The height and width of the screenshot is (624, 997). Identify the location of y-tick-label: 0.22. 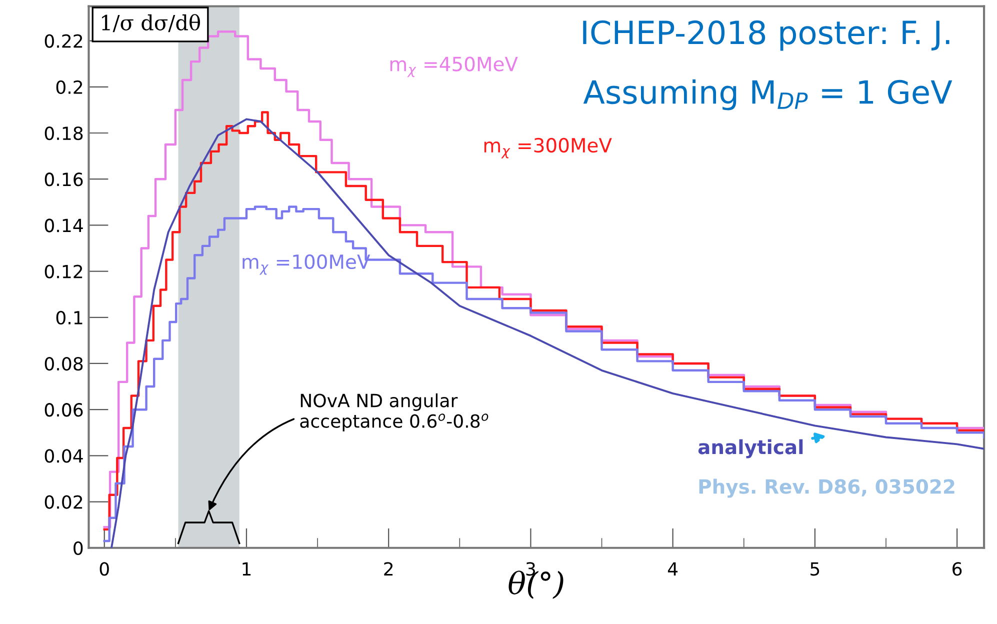
(63, 41).